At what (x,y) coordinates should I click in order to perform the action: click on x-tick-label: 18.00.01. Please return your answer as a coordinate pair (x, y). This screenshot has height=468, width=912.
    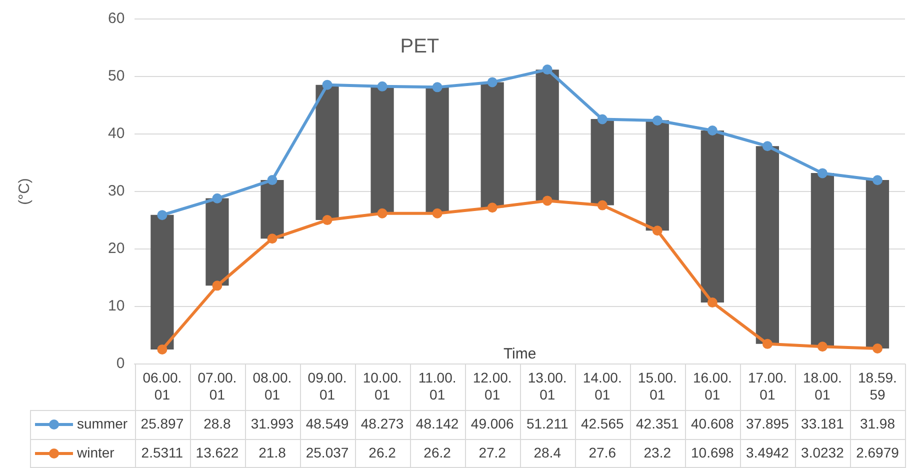
    Looking at the image, I should click on (822, 385).